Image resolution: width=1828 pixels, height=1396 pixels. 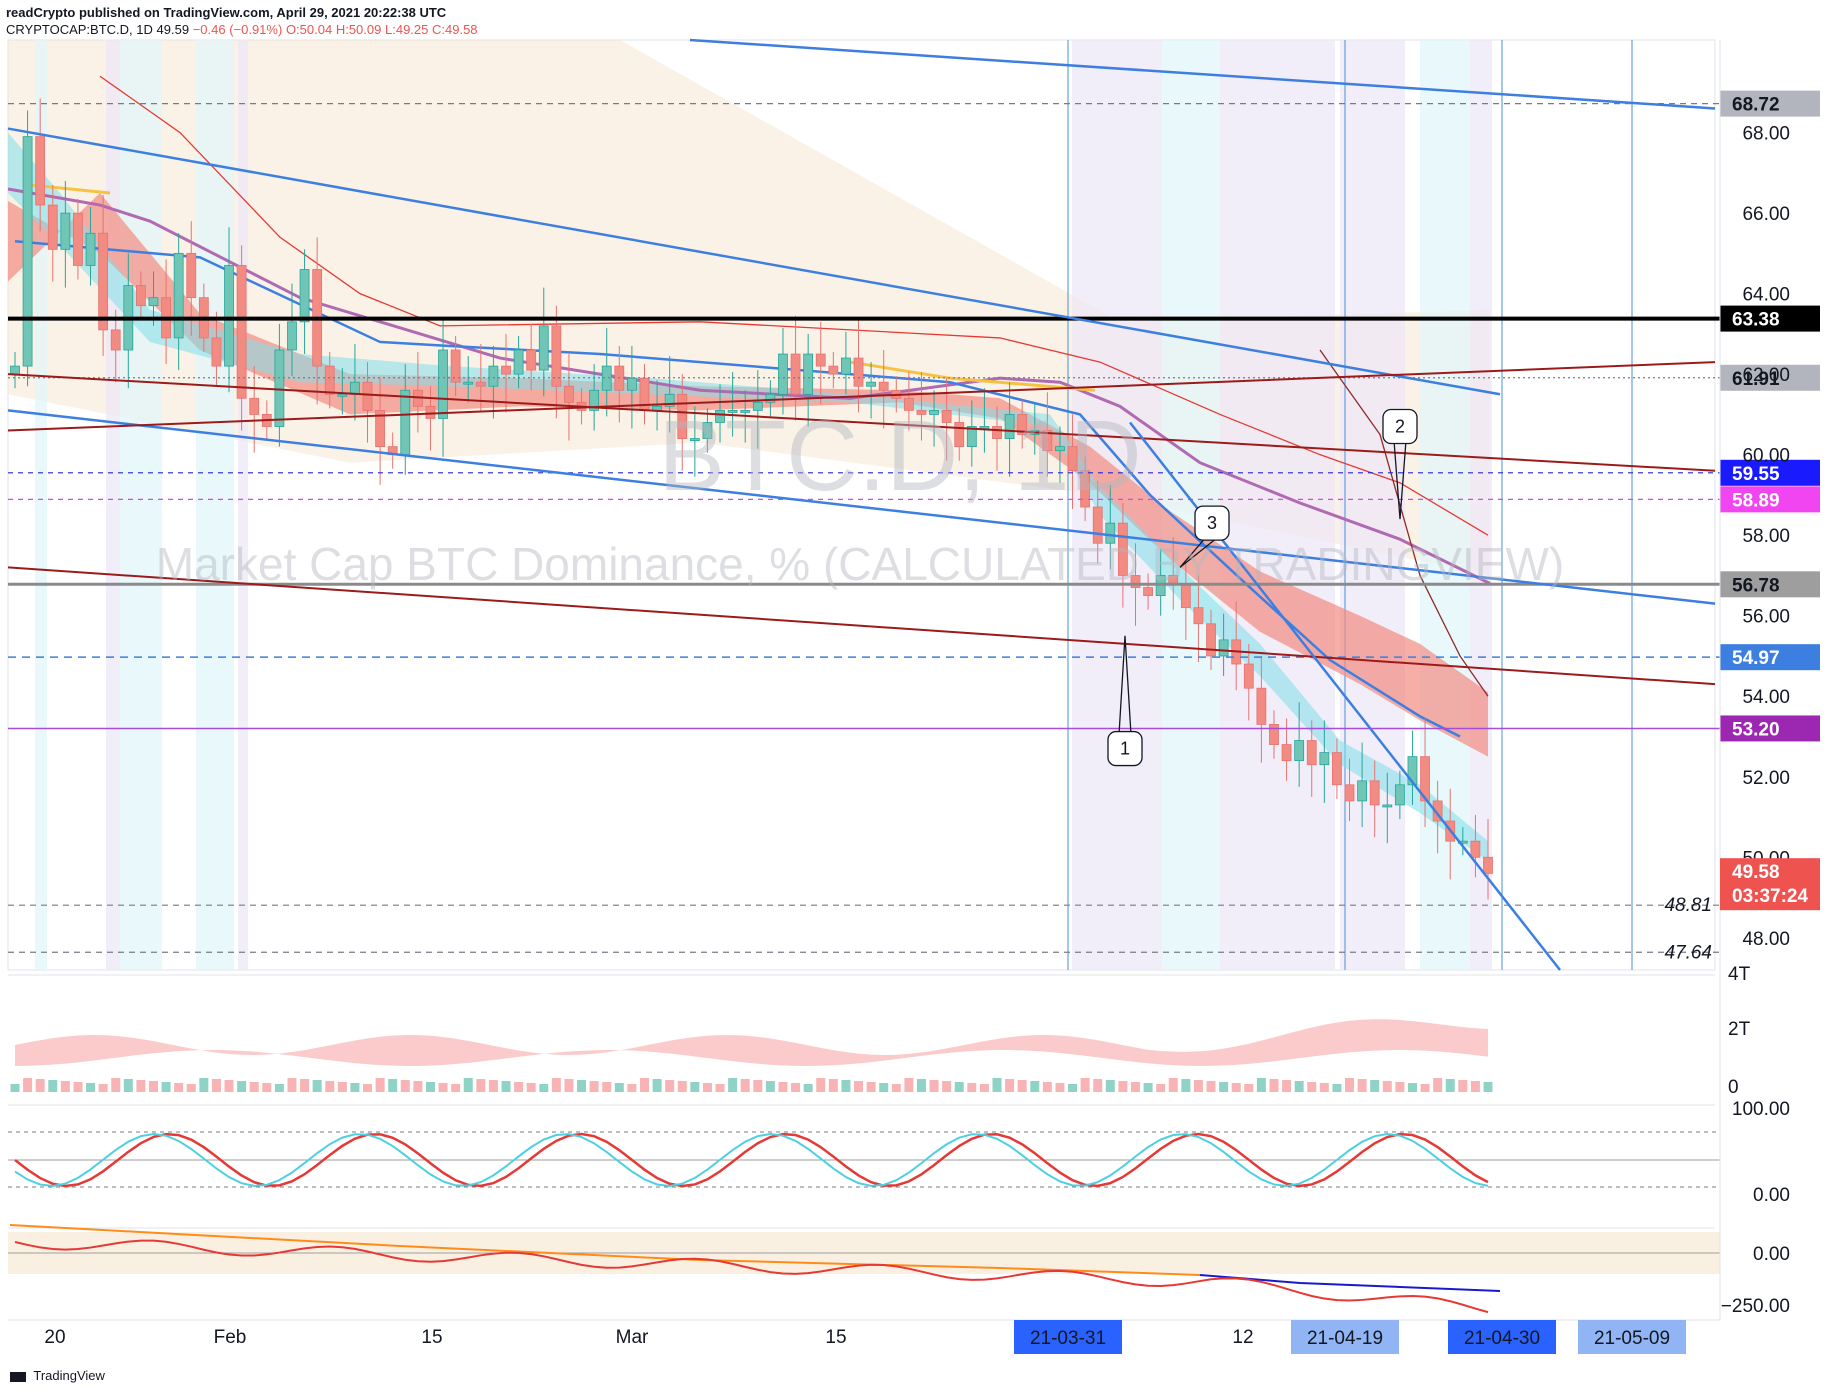 I want to click on y-tick-label: 54.00, so click(x=1766, y=697).